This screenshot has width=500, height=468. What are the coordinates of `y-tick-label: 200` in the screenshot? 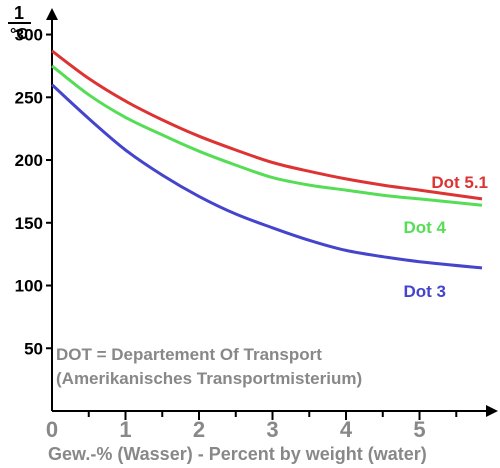 It's located at (29, 160).